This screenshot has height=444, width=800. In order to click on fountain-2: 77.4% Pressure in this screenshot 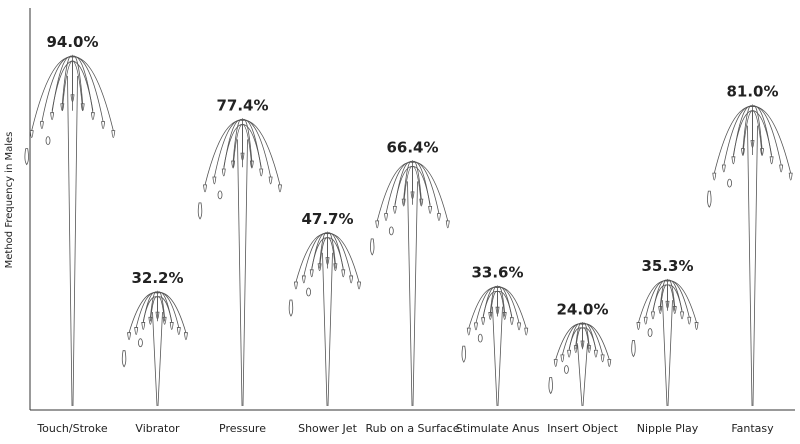, I will do `click(239, 265)`.